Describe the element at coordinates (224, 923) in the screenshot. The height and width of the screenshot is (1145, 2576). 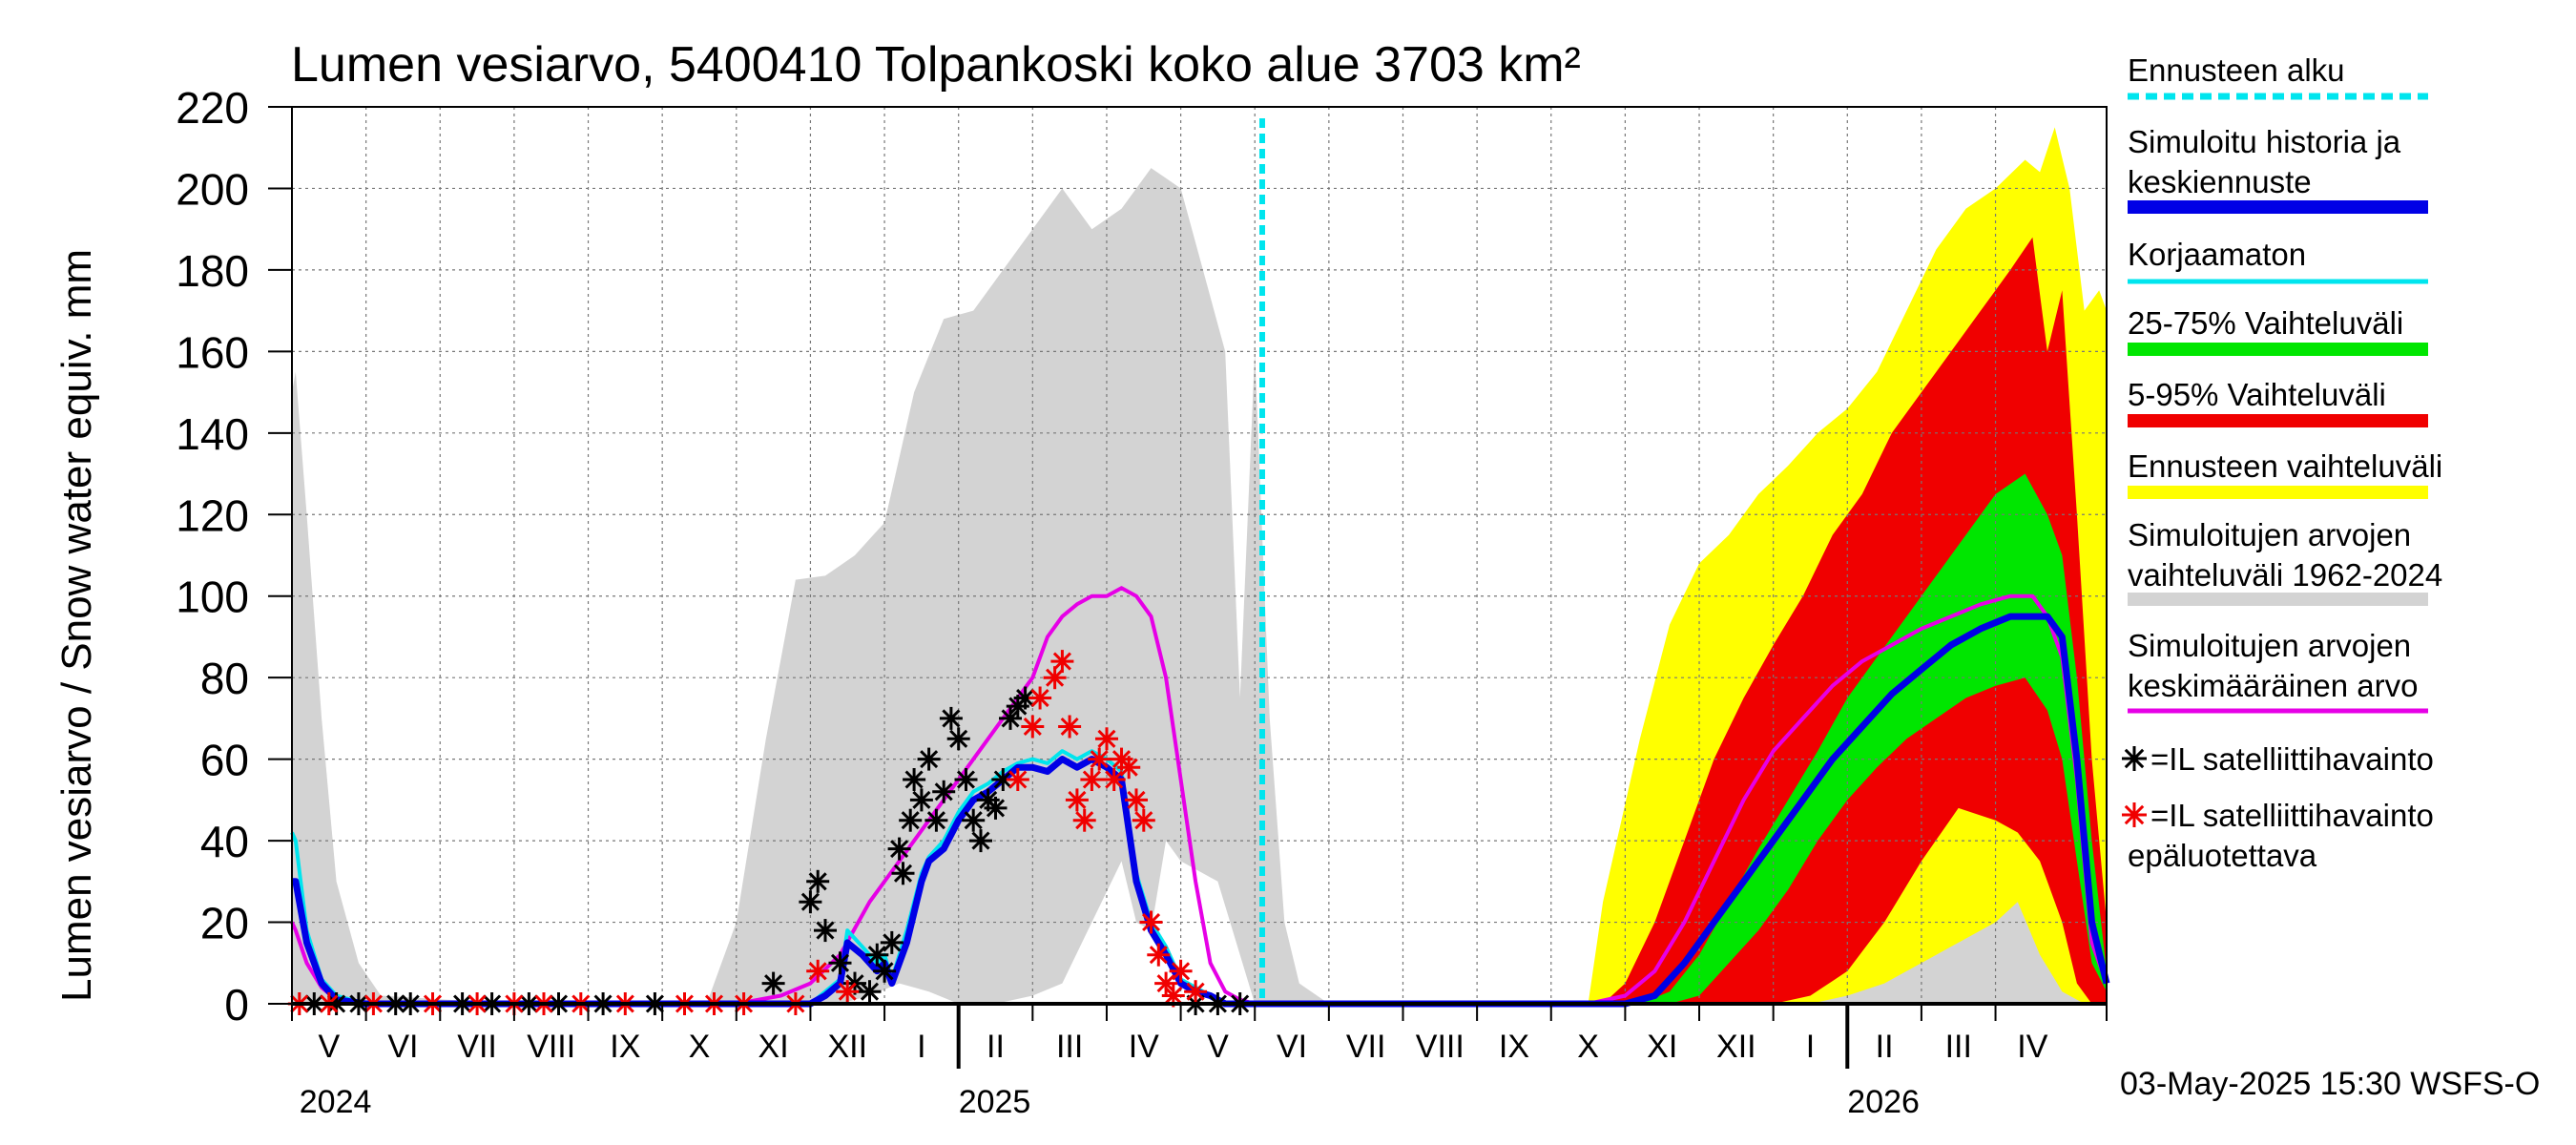
I see `y-tick-label: 20` at that location.